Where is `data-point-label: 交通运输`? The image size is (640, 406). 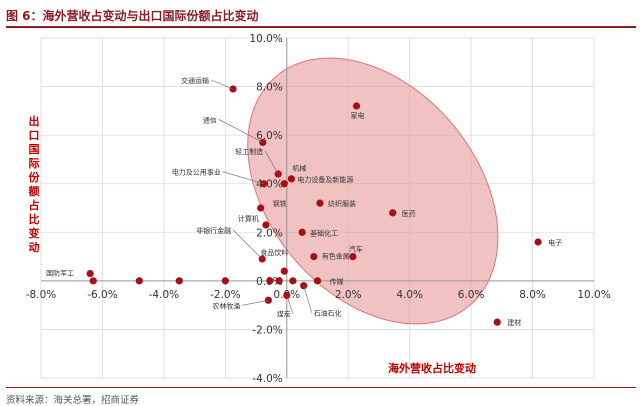 data-point-label: 交通运输 is located at coordinates (195, 80).